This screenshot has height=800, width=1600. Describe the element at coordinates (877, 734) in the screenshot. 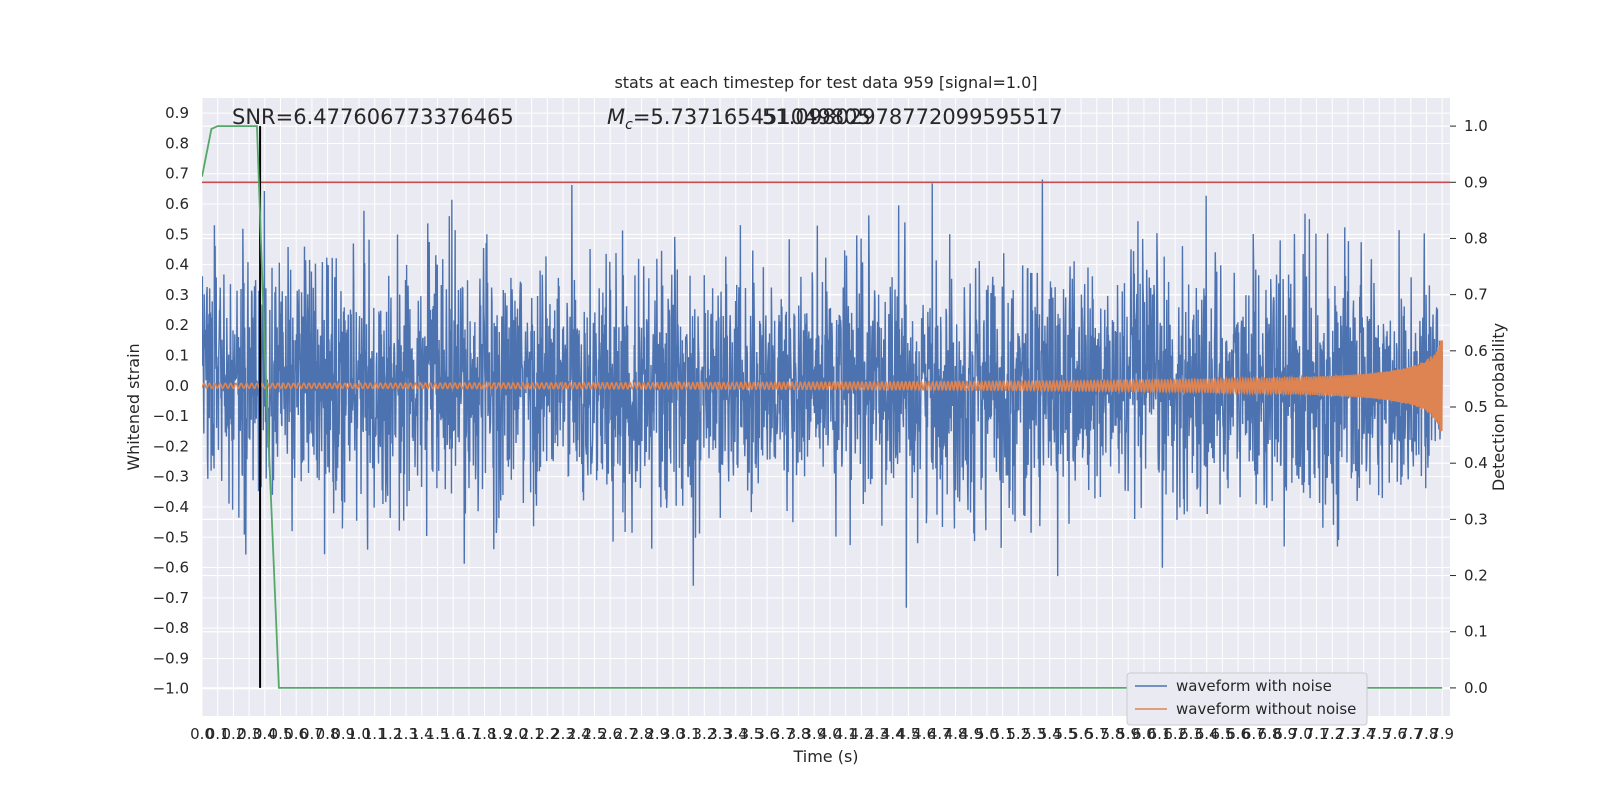

I see `x-tick-label: 4.3` at that location.